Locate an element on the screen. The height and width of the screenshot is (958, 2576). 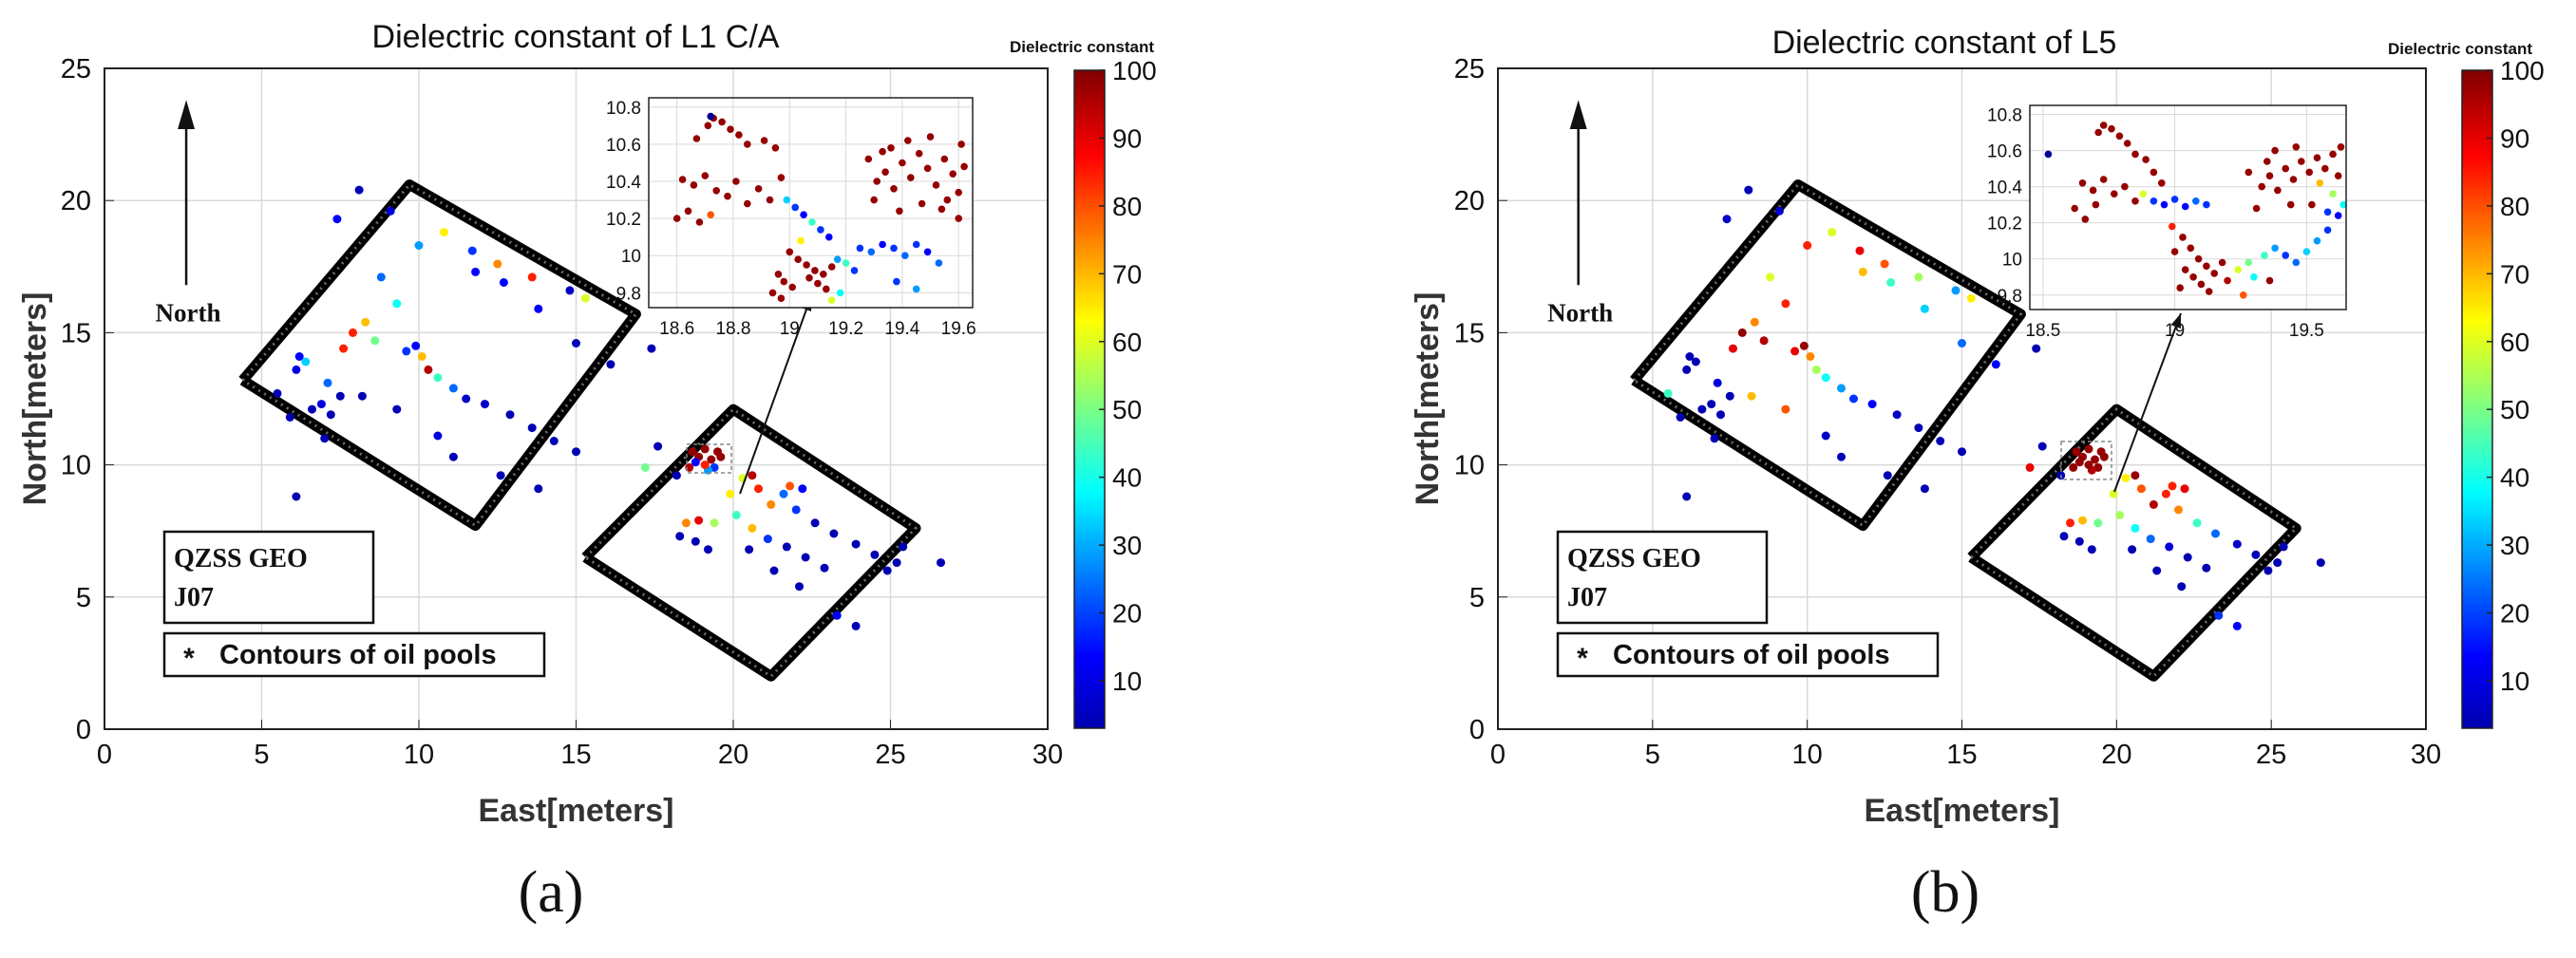
inset-y-tick-label: 10.6 is located at coordinates (2004, 152).